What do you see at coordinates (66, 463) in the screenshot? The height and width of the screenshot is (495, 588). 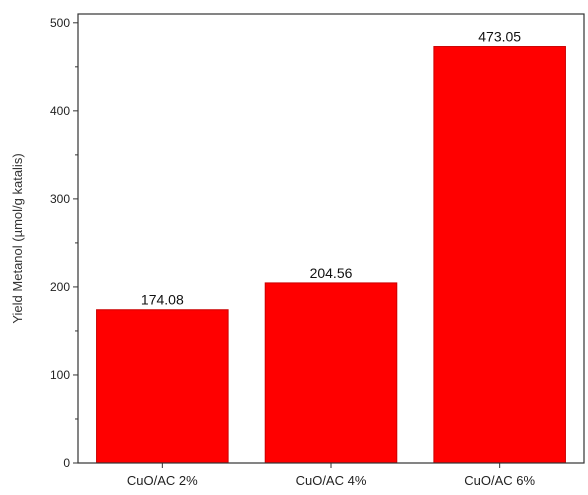 I see `y-tick-label-0: 0` at bounding box center [66, 463].